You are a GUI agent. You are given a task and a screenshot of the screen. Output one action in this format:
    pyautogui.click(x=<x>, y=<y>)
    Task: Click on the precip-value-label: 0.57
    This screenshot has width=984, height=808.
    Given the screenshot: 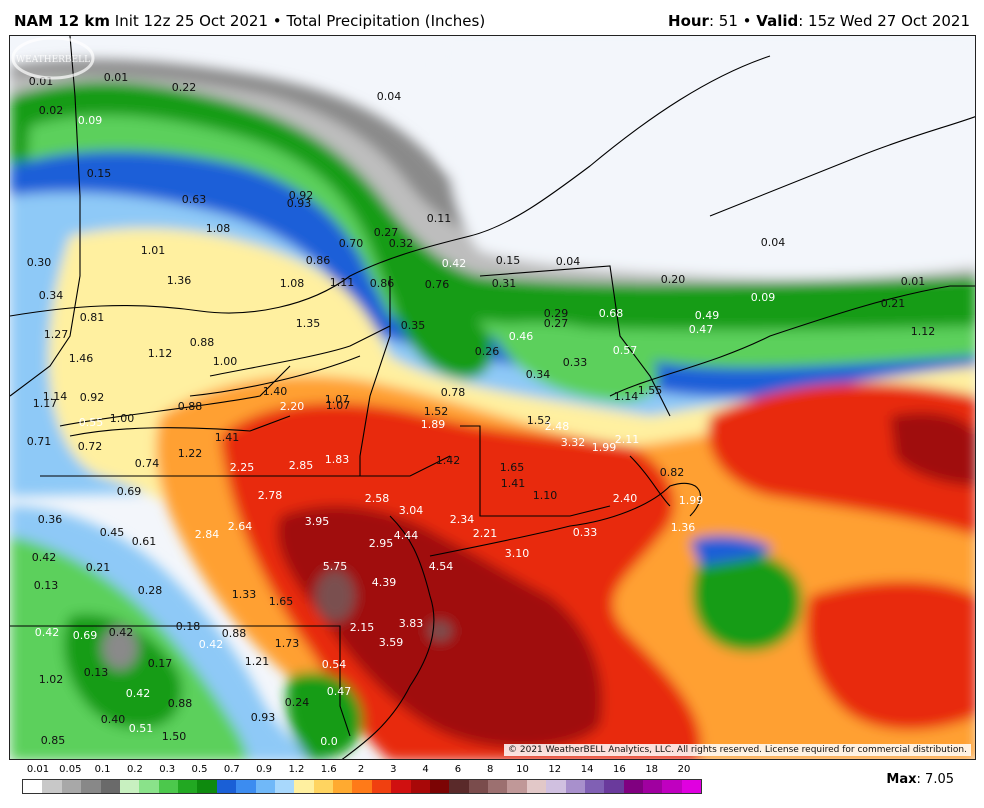 What is the action you would take?
    pyautogui.click(x=625, y=350)
    